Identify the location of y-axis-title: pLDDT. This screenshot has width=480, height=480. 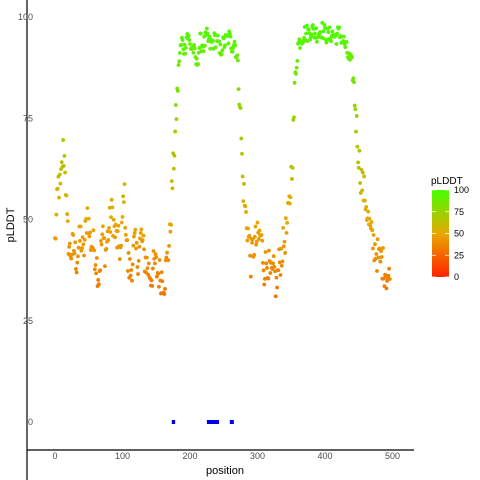
(11, 224).